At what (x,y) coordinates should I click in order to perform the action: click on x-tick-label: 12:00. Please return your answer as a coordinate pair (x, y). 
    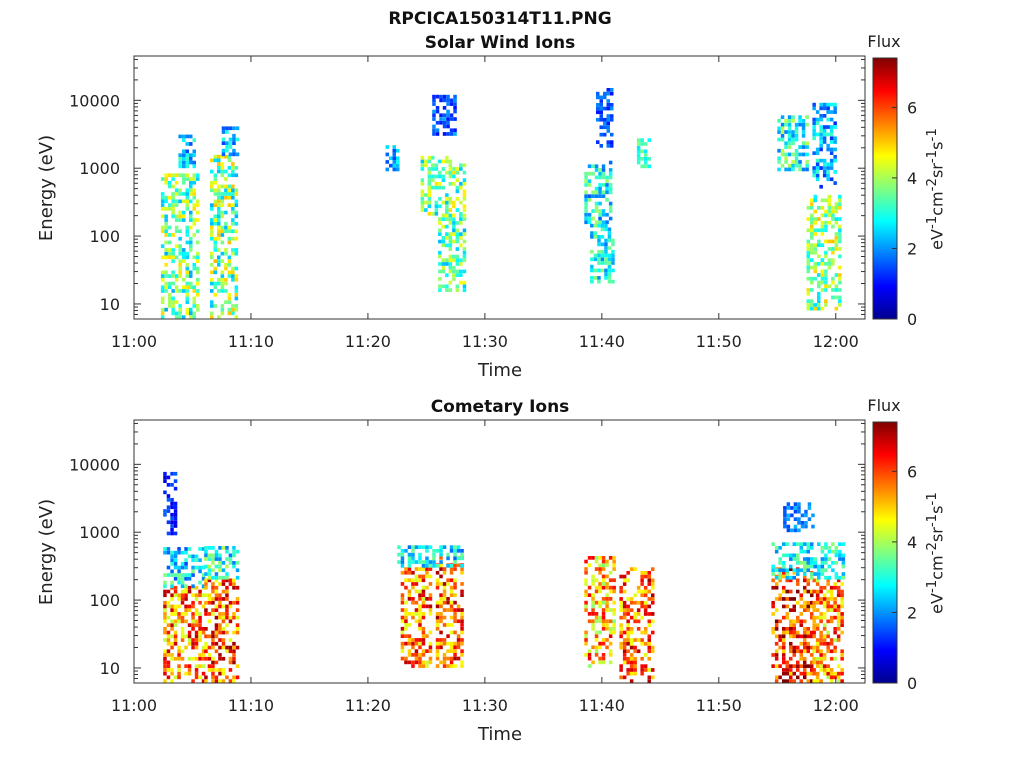
    Looking at the image, I should click on (836, 341).